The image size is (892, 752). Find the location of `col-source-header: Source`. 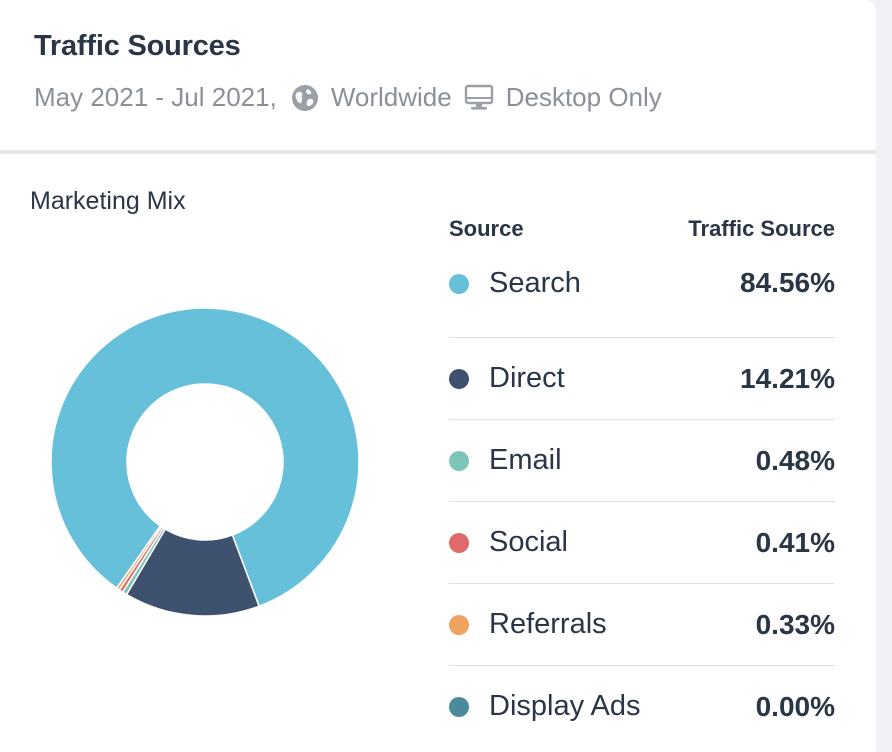

col-source-header: Source is located at coordinates (486, 228).